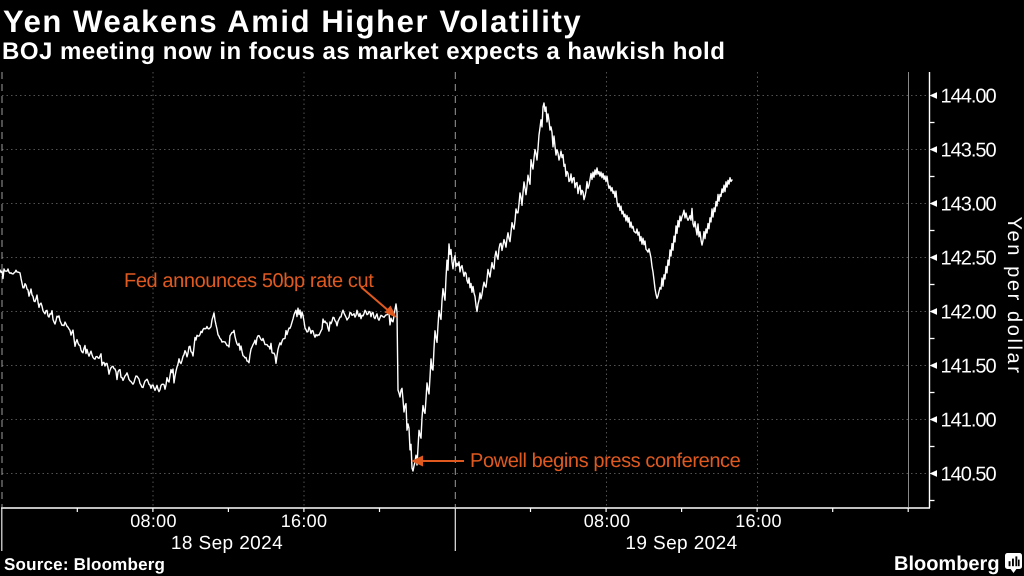 Image resolution: width=1024 pixels, height=576 pixels. I want to click on svg-text: Fed announces 50bp rate cut, so click(249, 281).